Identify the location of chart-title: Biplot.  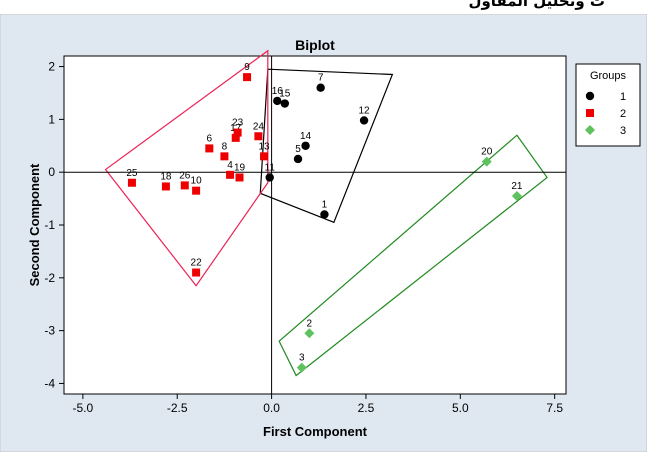
(315, 45).